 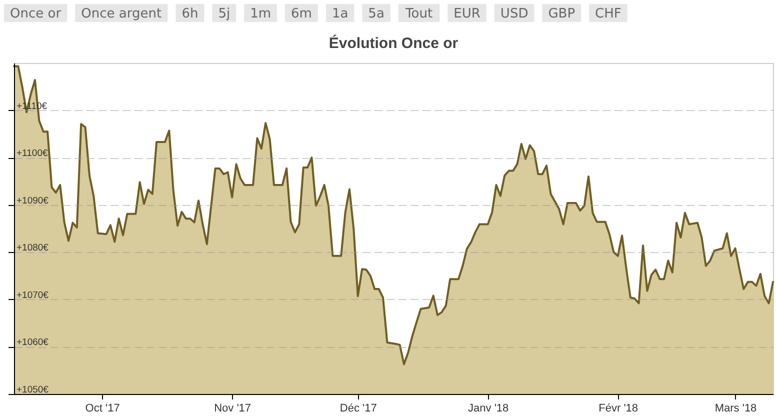 I want to click on x-tick-label: Oct '17, so click(x=102, y=408).